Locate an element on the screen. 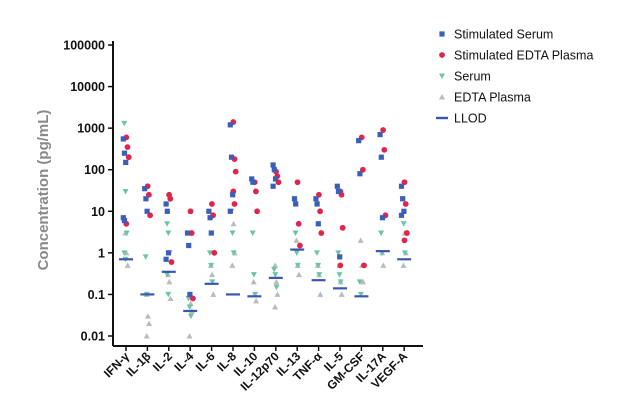 Image resolution: width=635 pixels, height=396 pixels. y-tick-label: 1000 is located at coordinates (91, 129).